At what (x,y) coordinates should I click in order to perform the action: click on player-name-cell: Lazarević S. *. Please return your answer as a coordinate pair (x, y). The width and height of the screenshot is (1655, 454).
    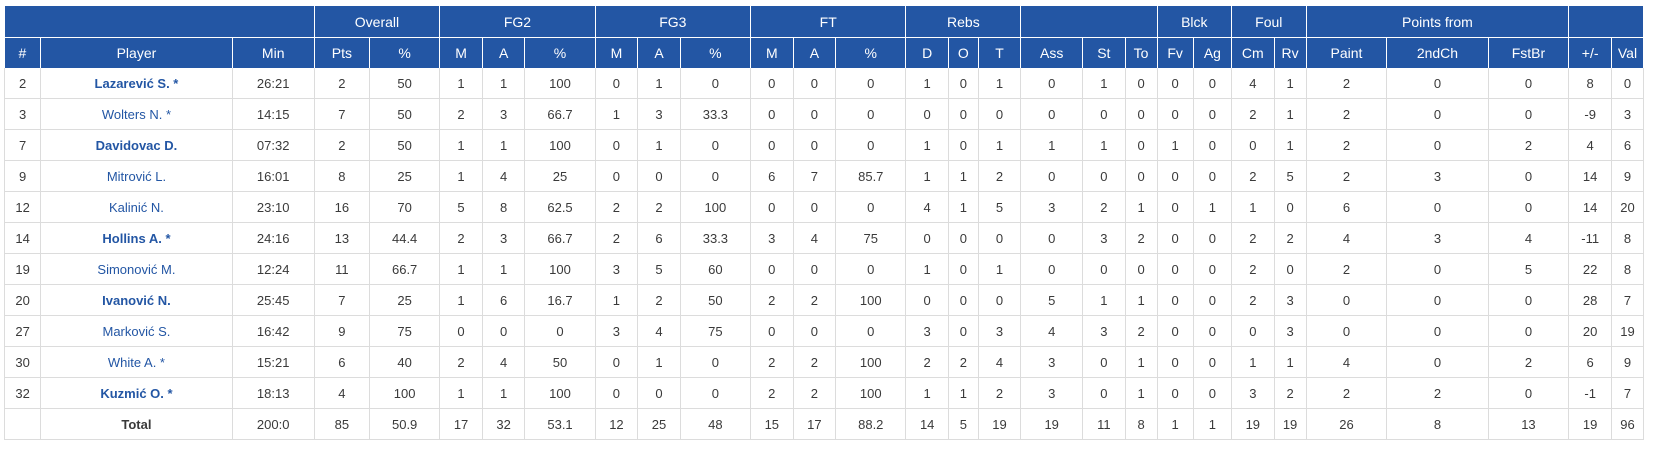
    Looking at the image, I should click on (136, 83).